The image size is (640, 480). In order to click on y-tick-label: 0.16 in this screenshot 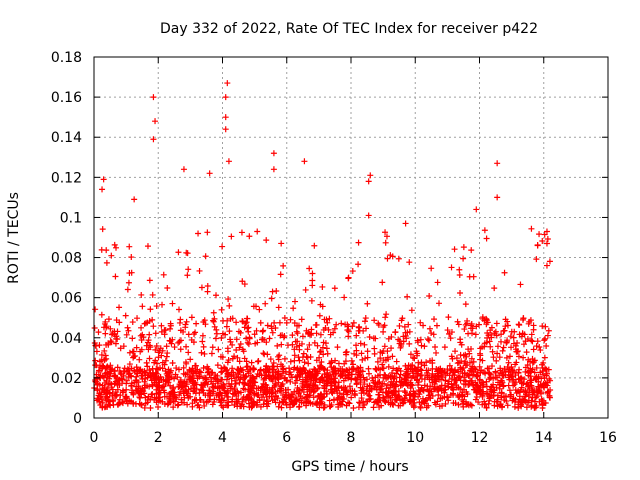, I will do `click(66, 98)`.